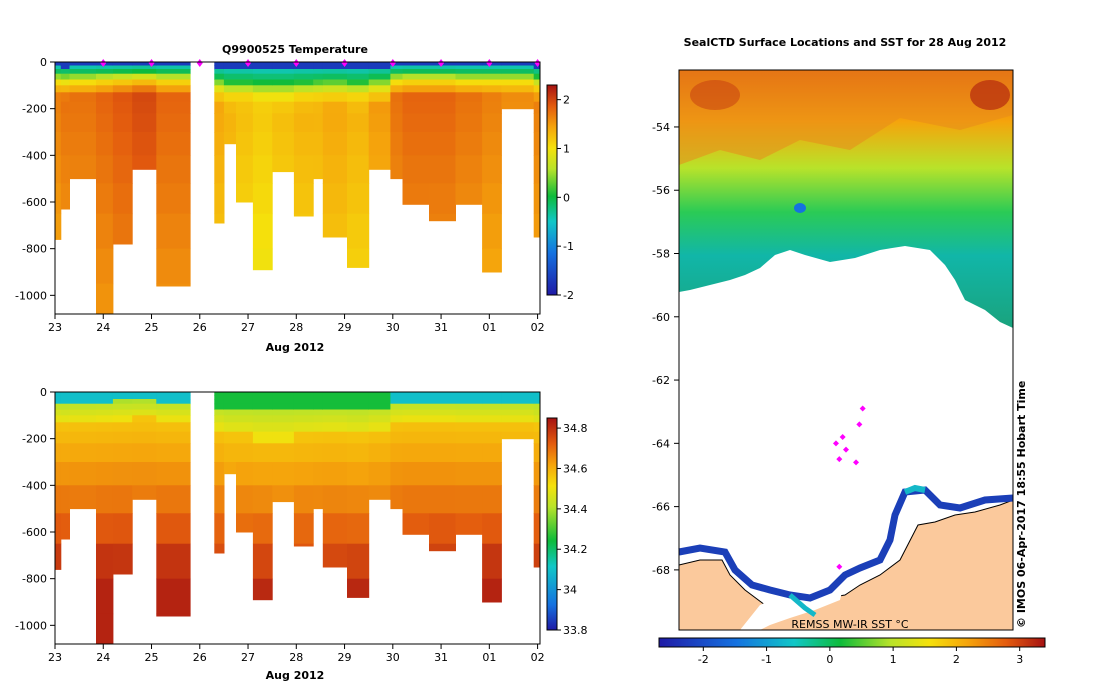  What do you see at coordinates (416, 499) in the screenshot?
I see `salinity-profile-18-cell` at bounding box center [416, 499].